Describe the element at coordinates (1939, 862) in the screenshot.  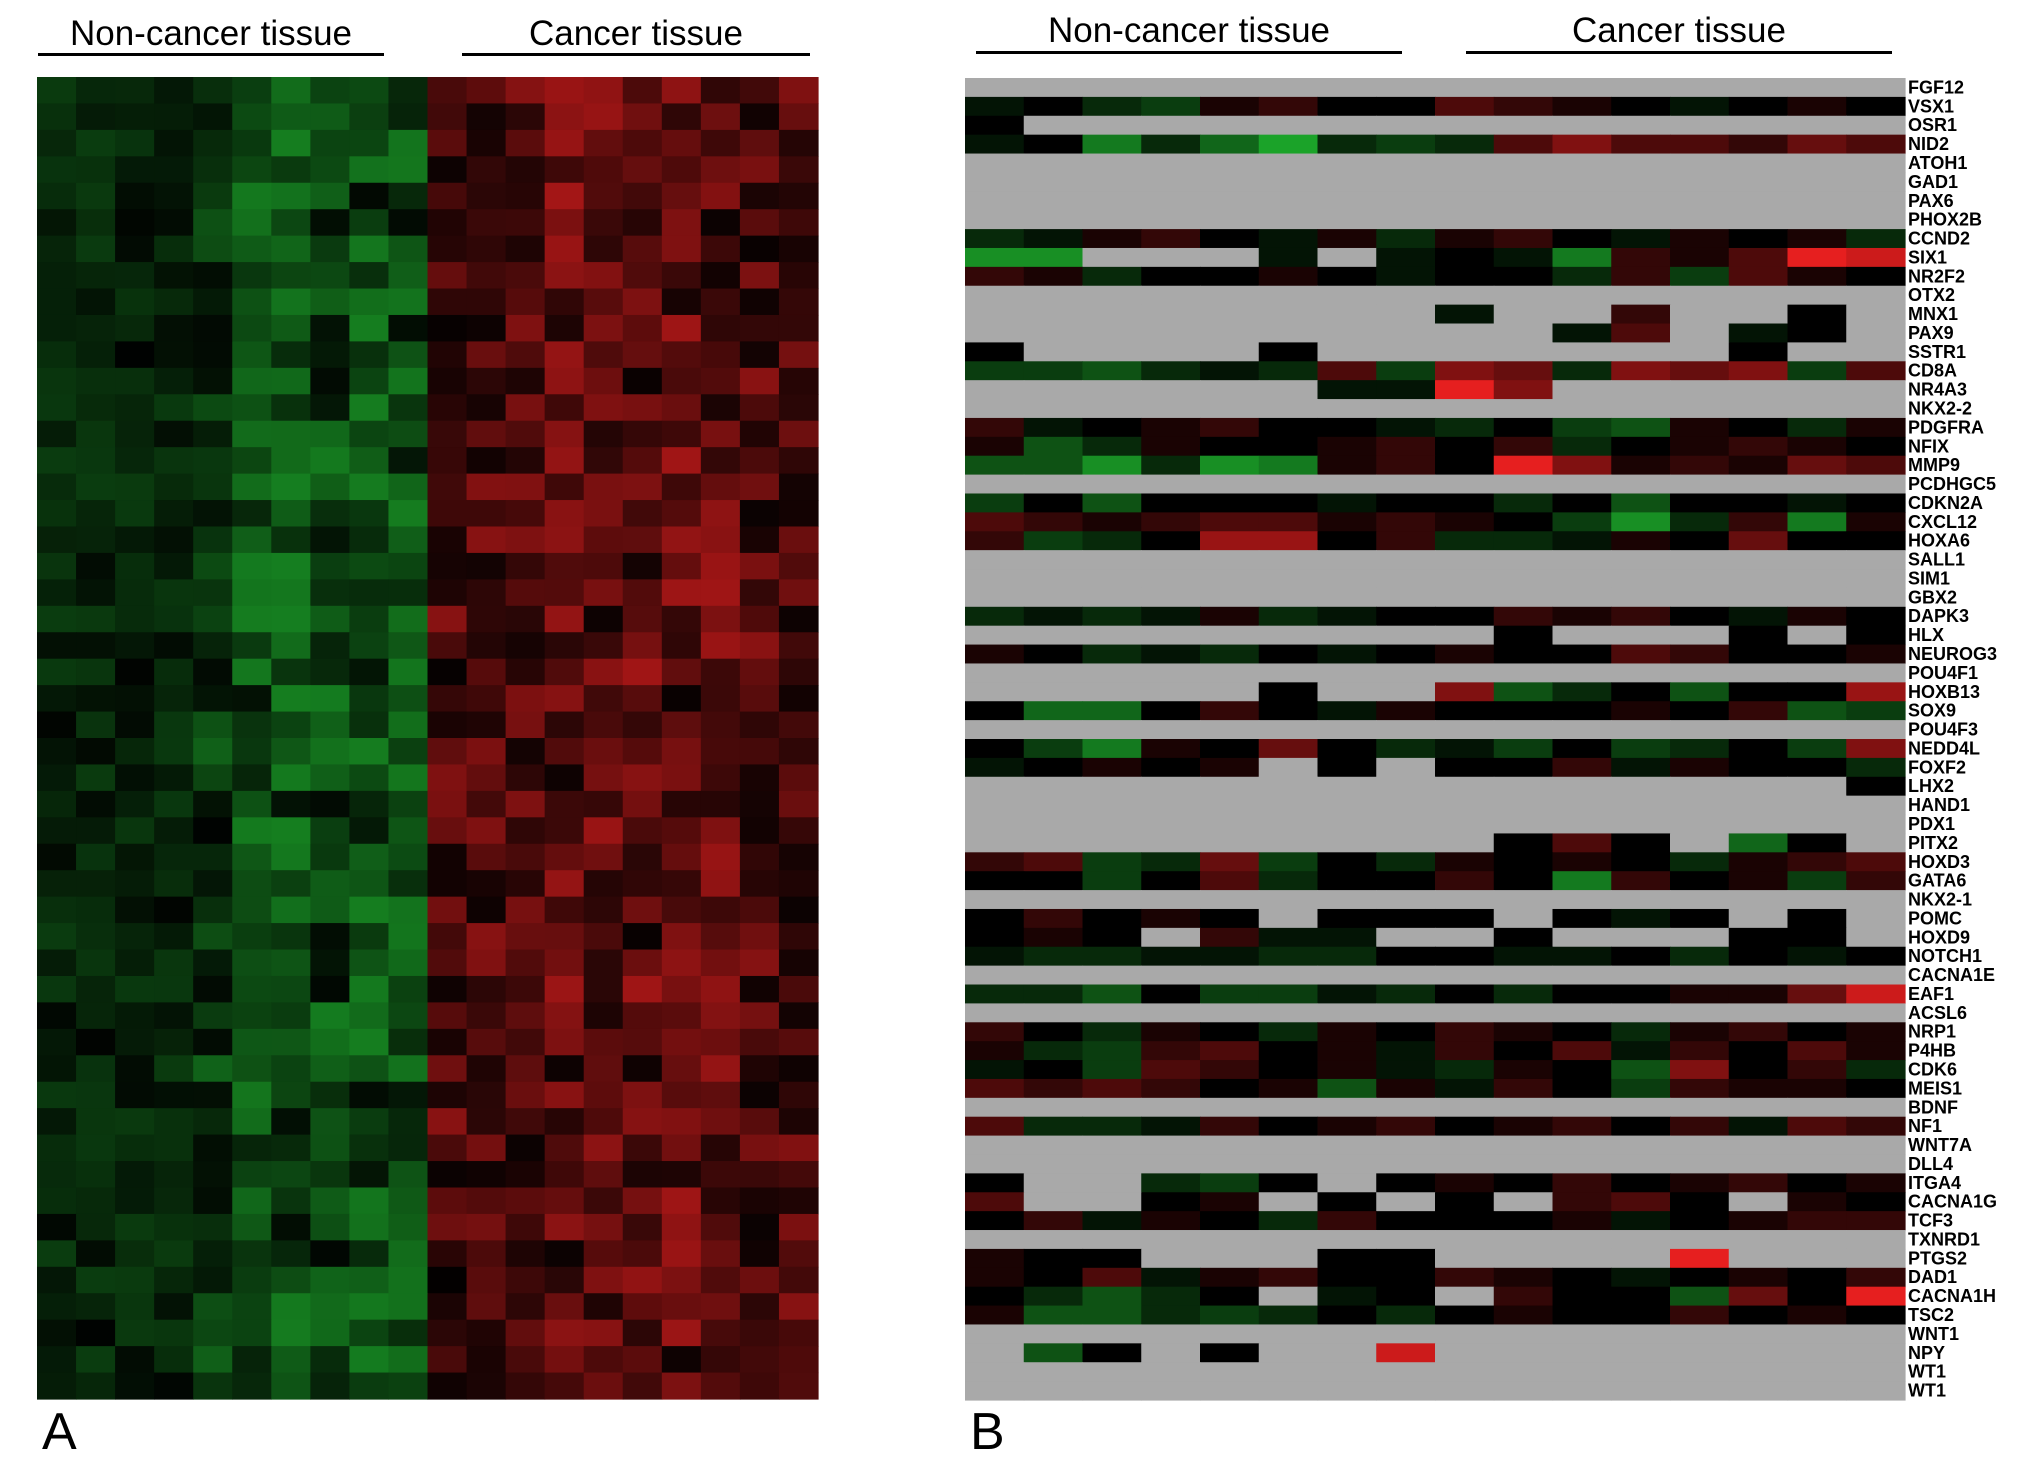
I see `gene-label: HOXD3` at that location.